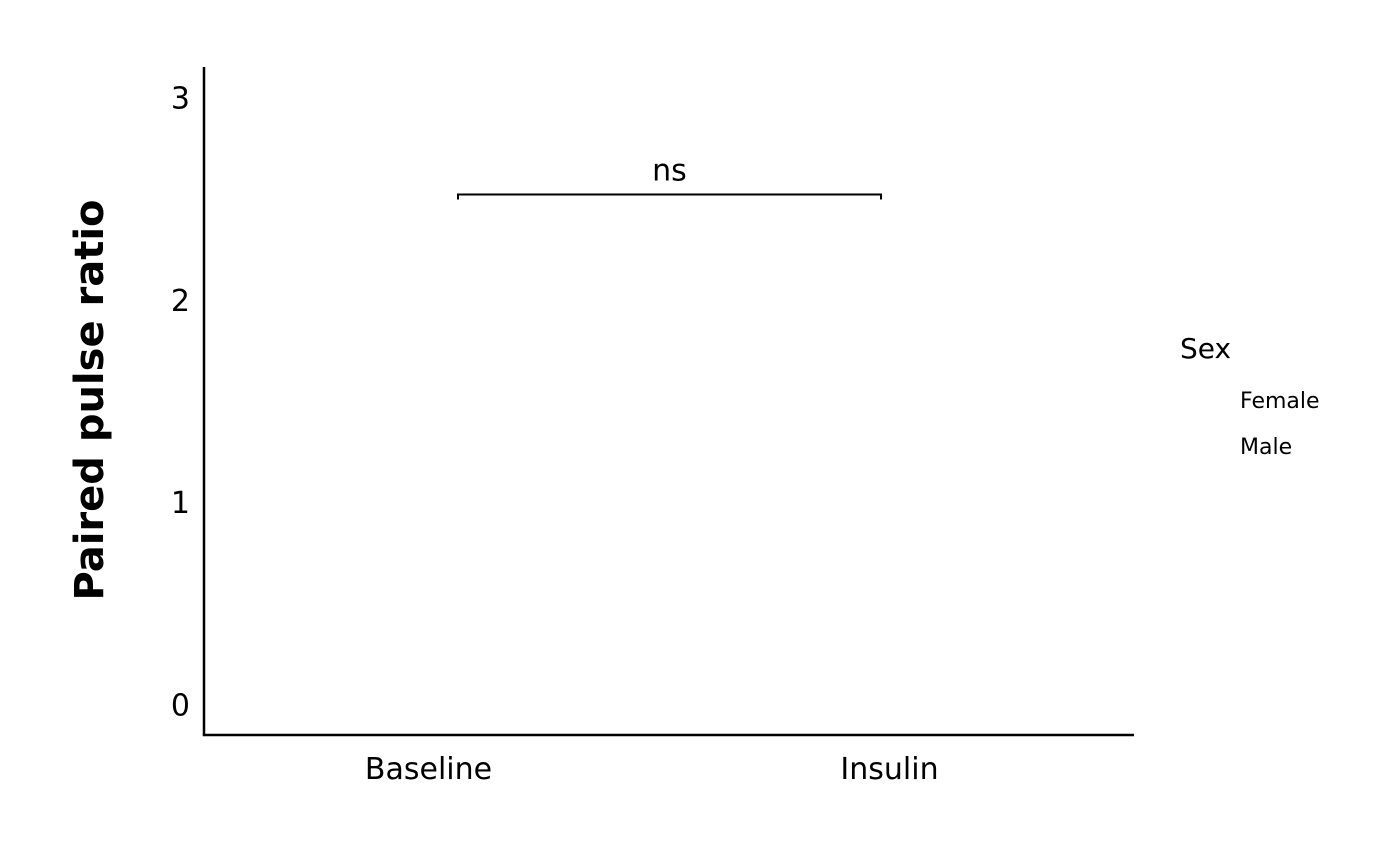 The height and width of the screenshot is (866, 1400). Describe the element at coordinates (428, 769) in the screenshot. I see `x-tick-label: Baseline` at that location.